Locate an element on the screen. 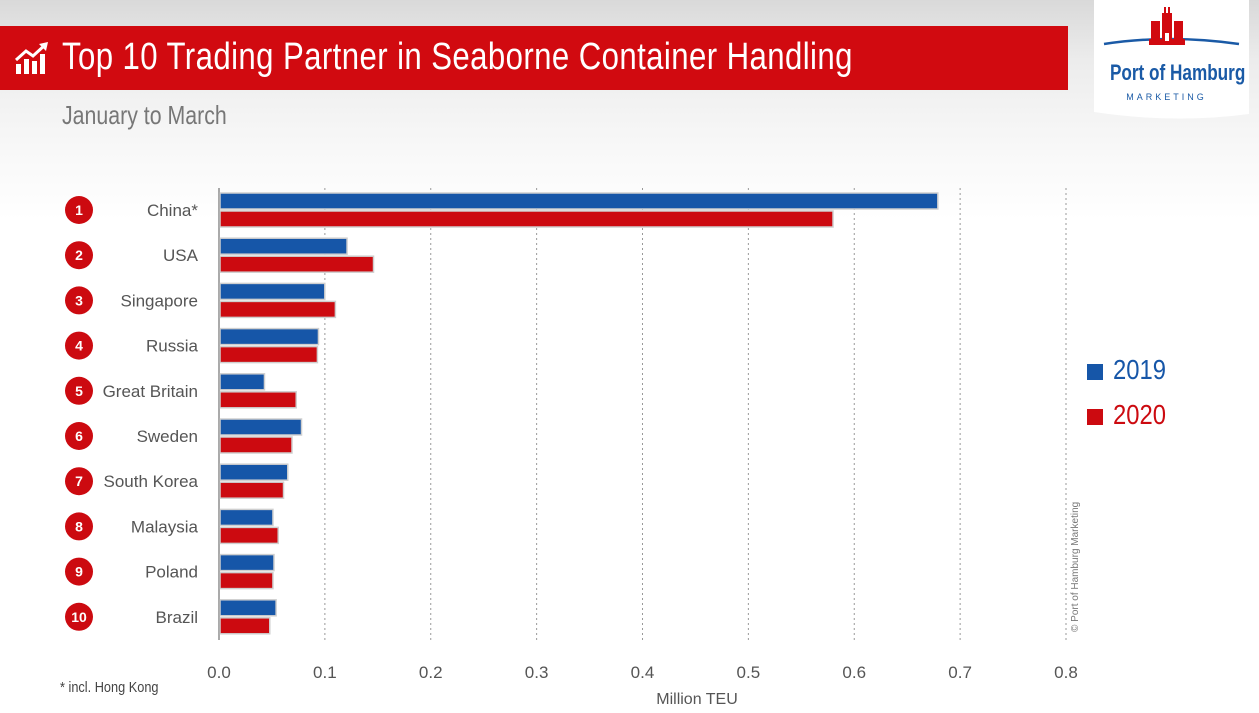 This screenshot has height=713, width=1259. rank-number: 3 is located at coordinates (79, 300).